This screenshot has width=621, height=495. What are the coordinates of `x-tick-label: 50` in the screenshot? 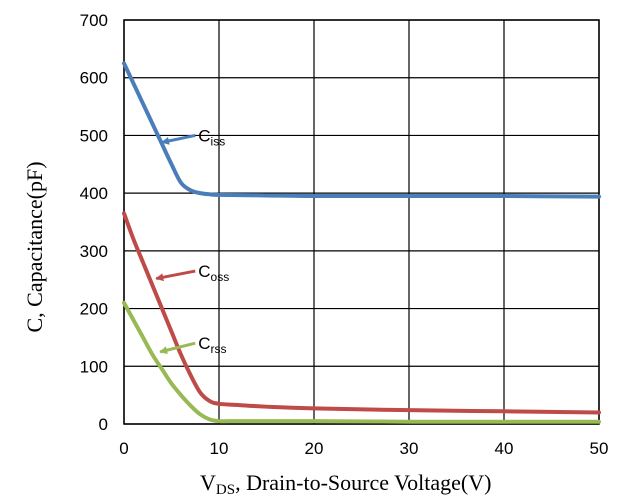 It's located at (599, 448).